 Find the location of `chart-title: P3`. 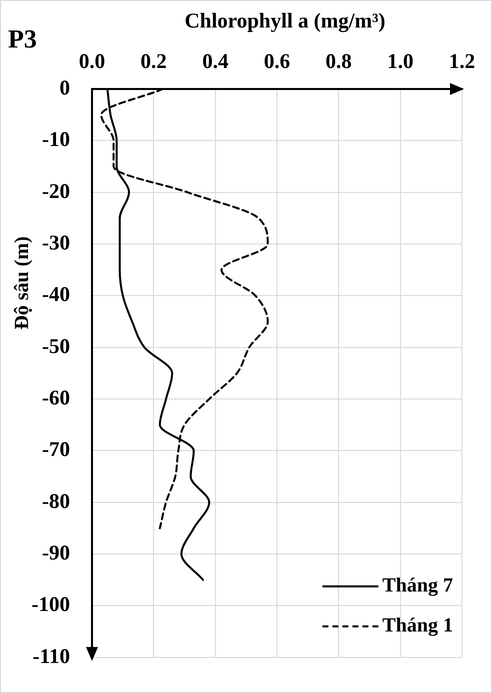

chart-title: P3 is located at coordinates (22, 39).